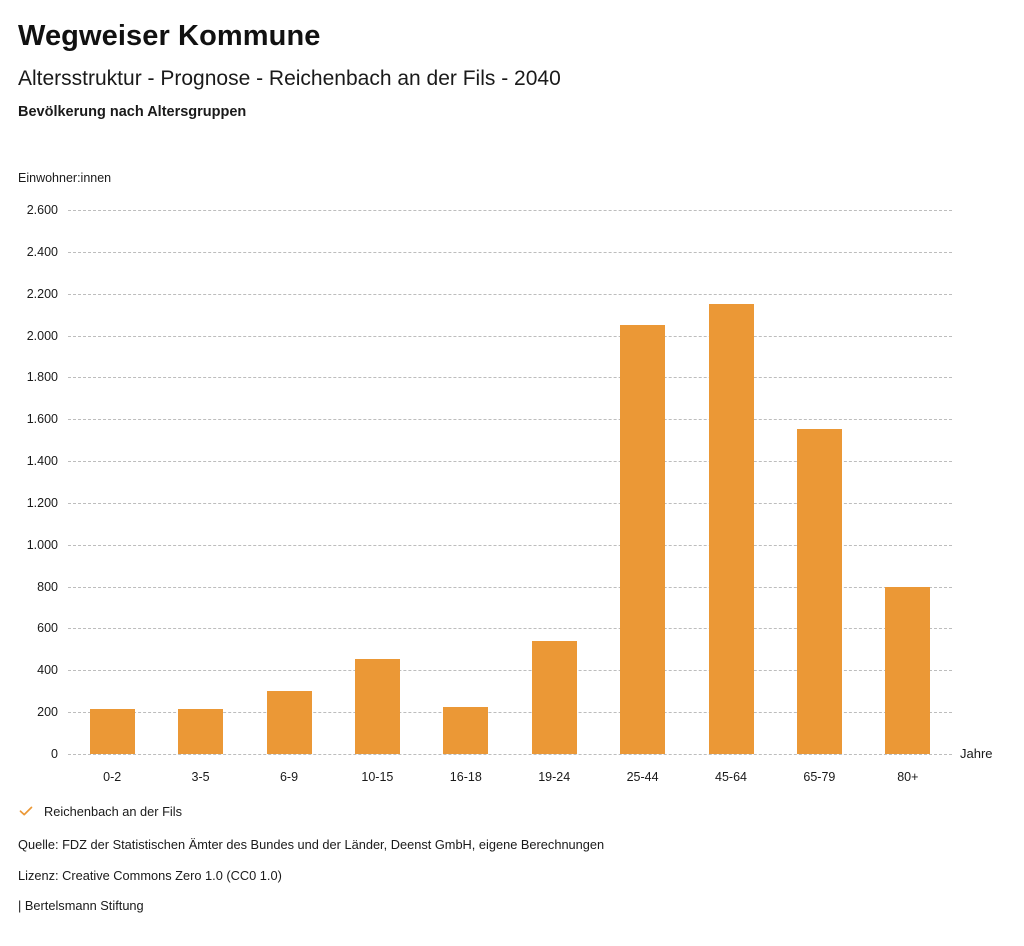  I want to click on y-axis-tick-label: 1.000, so click(42, 544).